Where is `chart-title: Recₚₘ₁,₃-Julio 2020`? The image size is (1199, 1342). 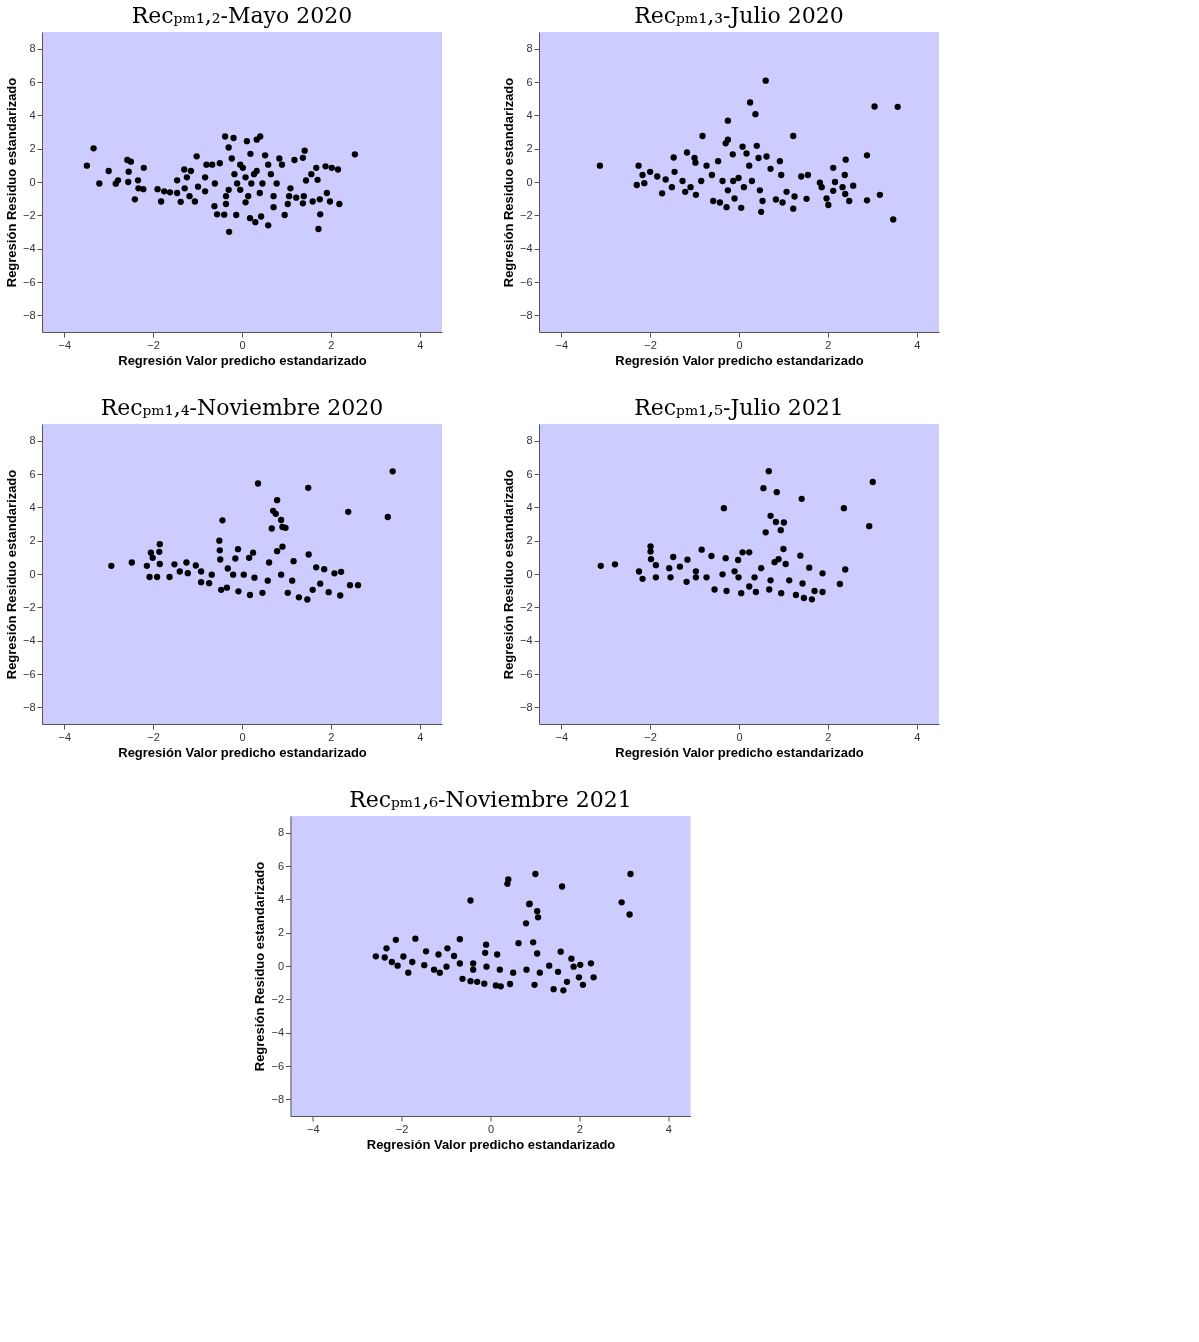 chart-title: Recₚₘ₁,₃-Julio 2020 is located at coordinates (739, 15).